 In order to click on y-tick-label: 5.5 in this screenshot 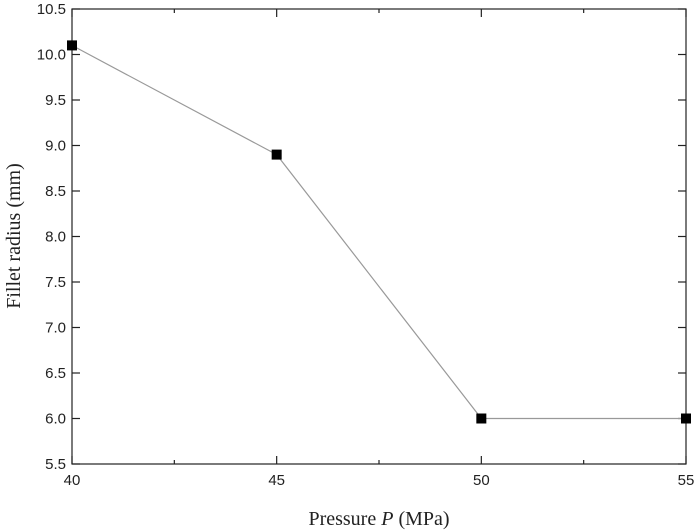, I will do `click(55, 464)`.